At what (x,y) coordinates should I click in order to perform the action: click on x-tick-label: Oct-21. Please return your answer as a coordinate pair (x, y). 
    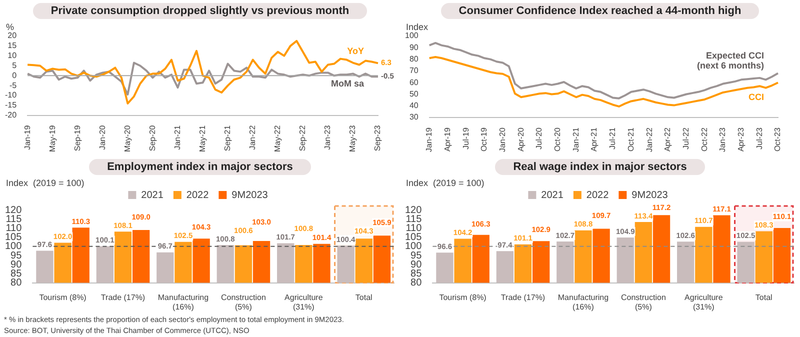
    Looking at the image, I should click on (631, 139).